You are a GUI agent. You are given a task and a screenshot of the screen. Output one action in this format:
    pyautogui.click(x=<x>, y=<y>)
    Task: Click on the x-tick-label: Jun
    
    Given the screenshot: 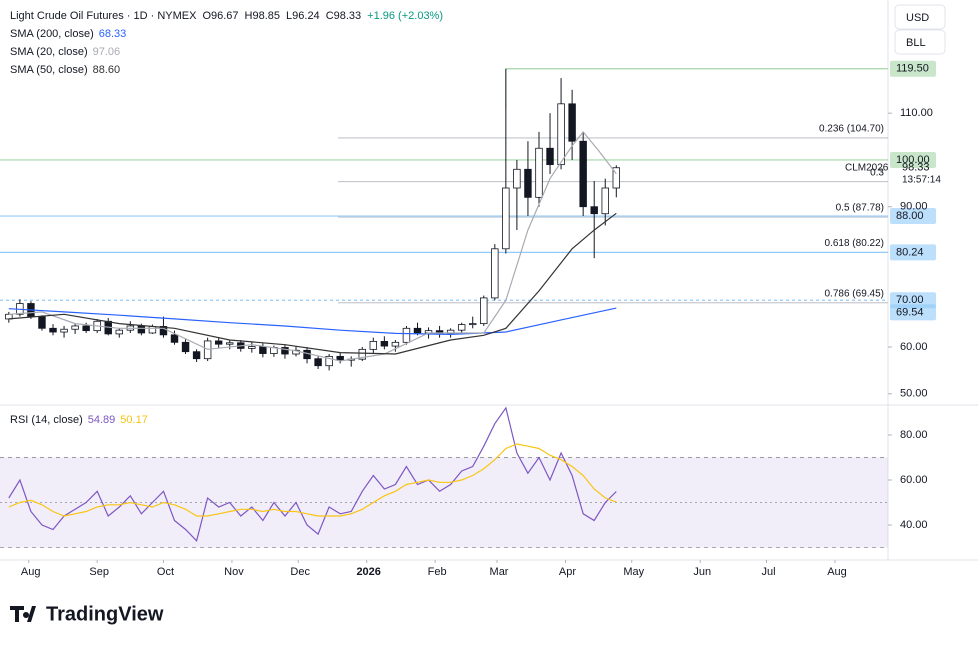 What is the action you would take?
    pyautogui.click(x=702, y=572)
    